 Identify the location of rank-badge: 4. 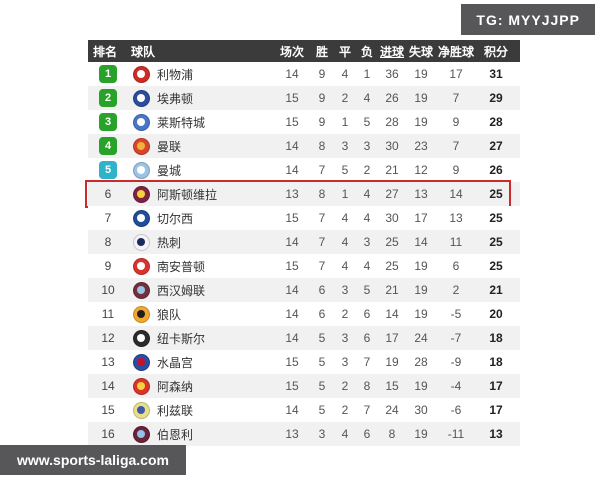
(108, 146).